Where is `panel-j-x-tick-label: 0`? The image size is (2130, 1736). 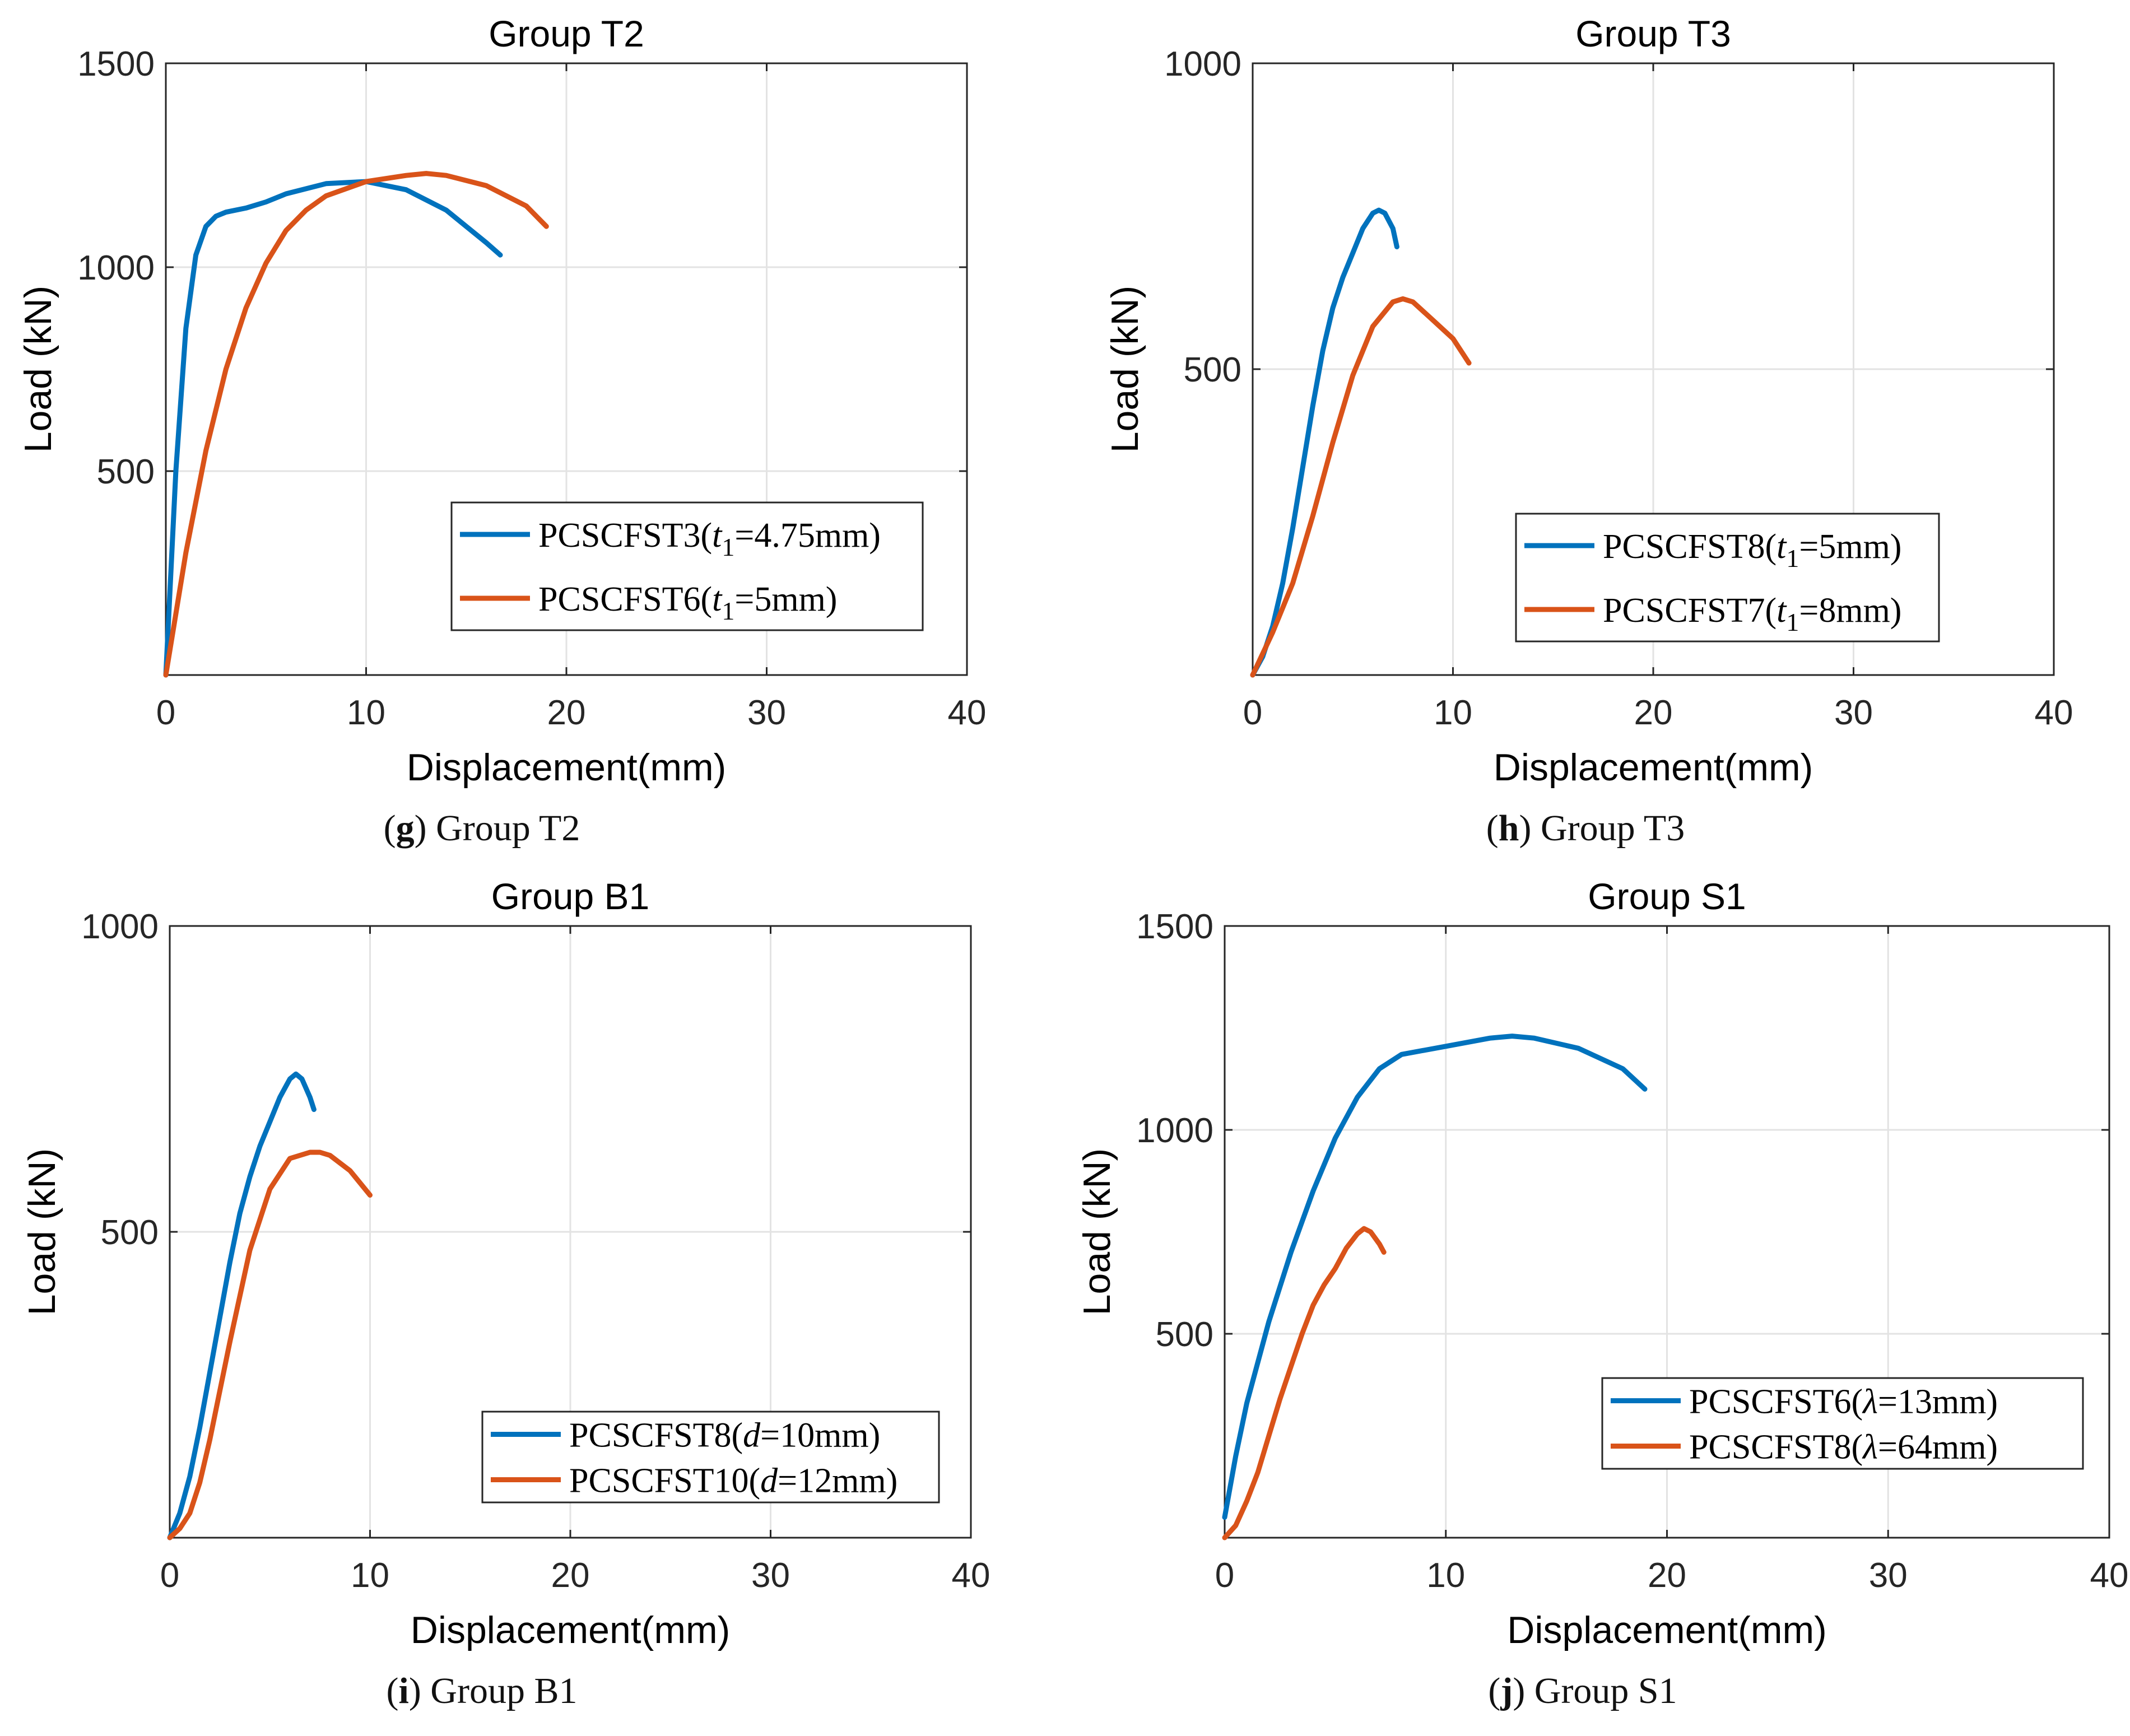 panel-j-x-tick-label: 0 is located at coordinates (1225, 1575).